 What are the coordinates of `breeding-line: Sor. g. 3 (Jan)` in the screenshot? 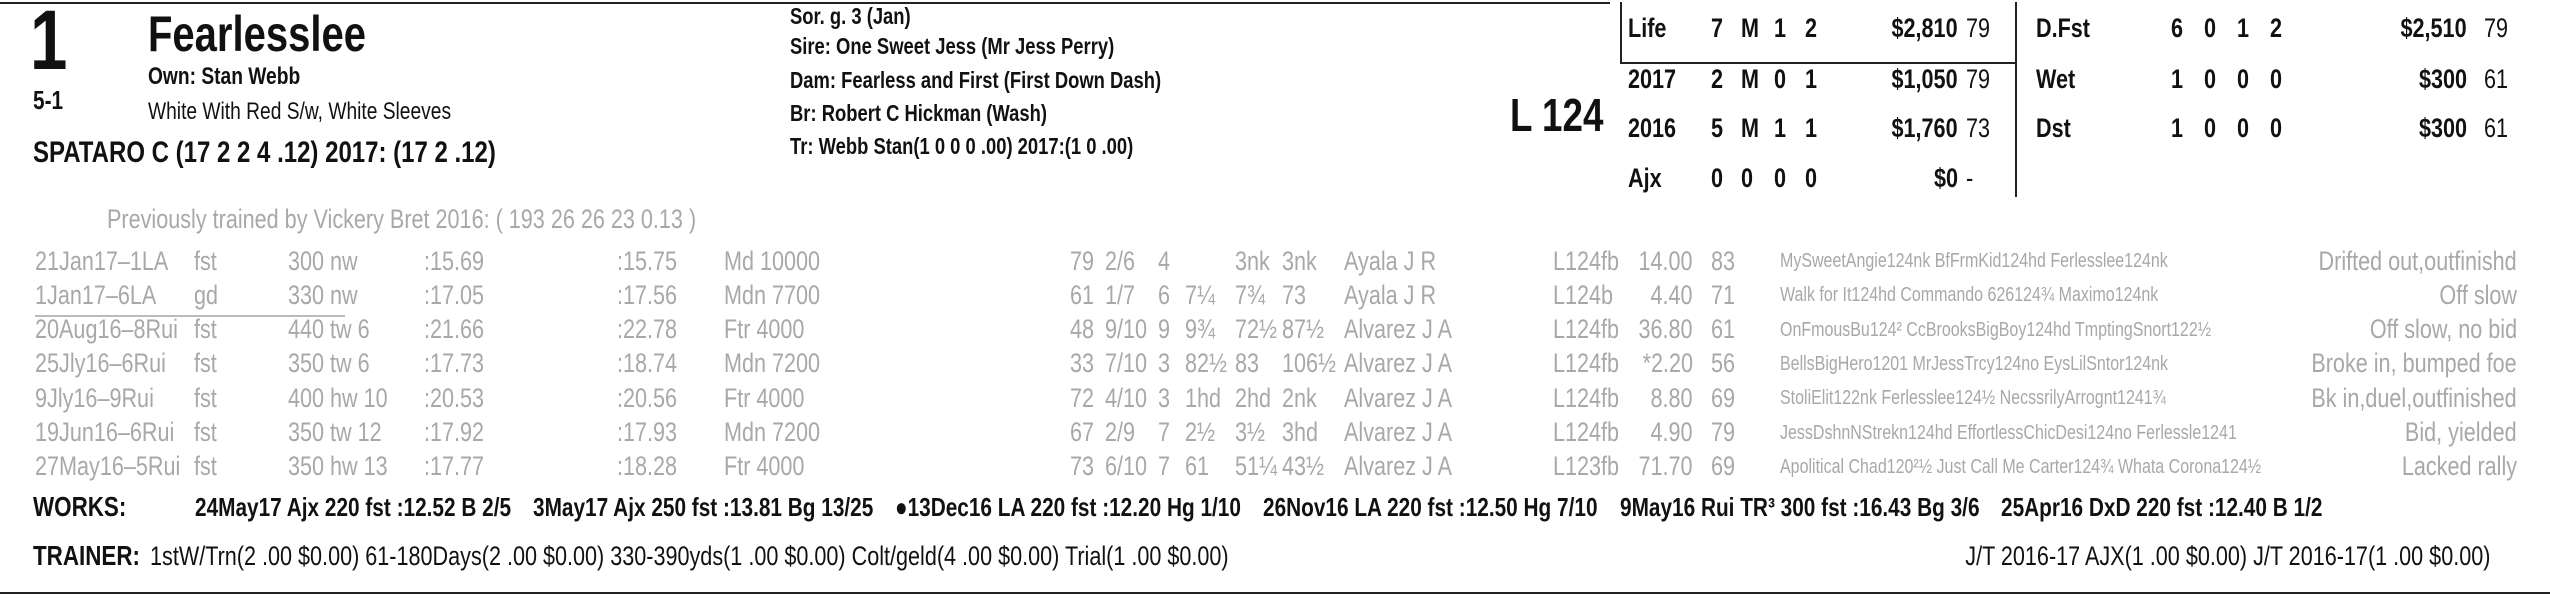 It's located at (850, 15).